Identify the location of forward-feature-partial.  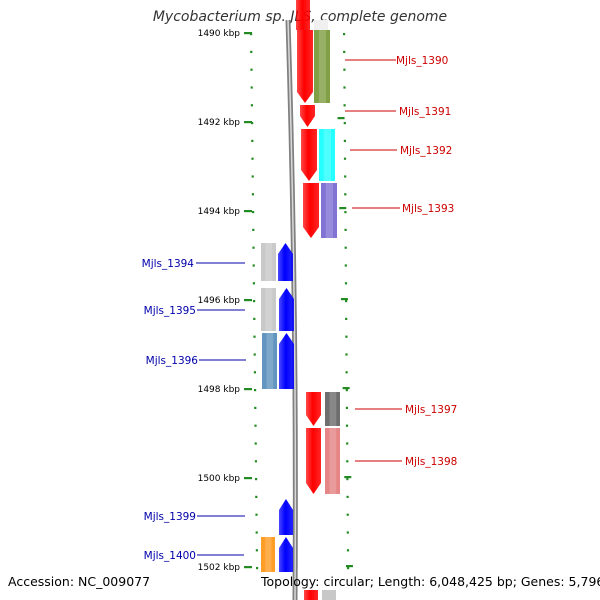
(303, 15).